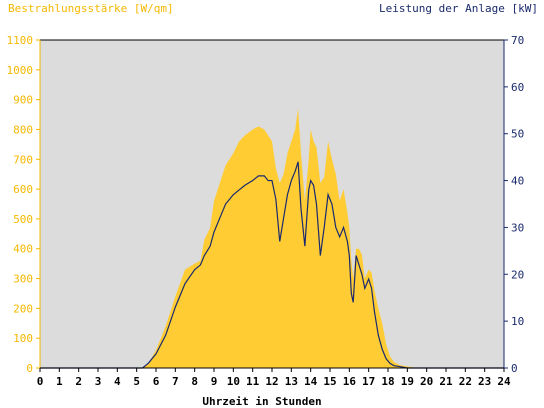 This screenshot has width=544, height=408. Describe the element at coordinates (91, 8) in the screenshot. I see `left-axis-title: Bestrahlungsstärke [W/qm]` at that location.